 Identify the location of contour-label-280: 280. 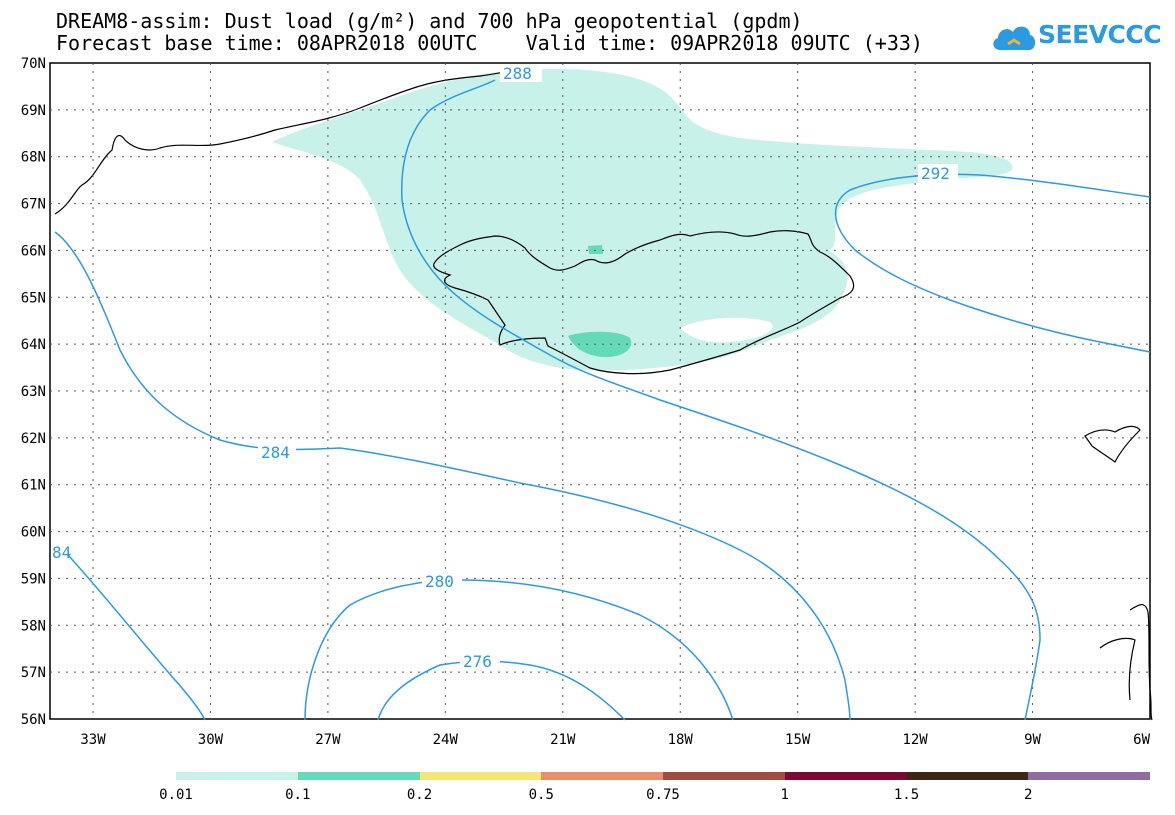
(439, 581).